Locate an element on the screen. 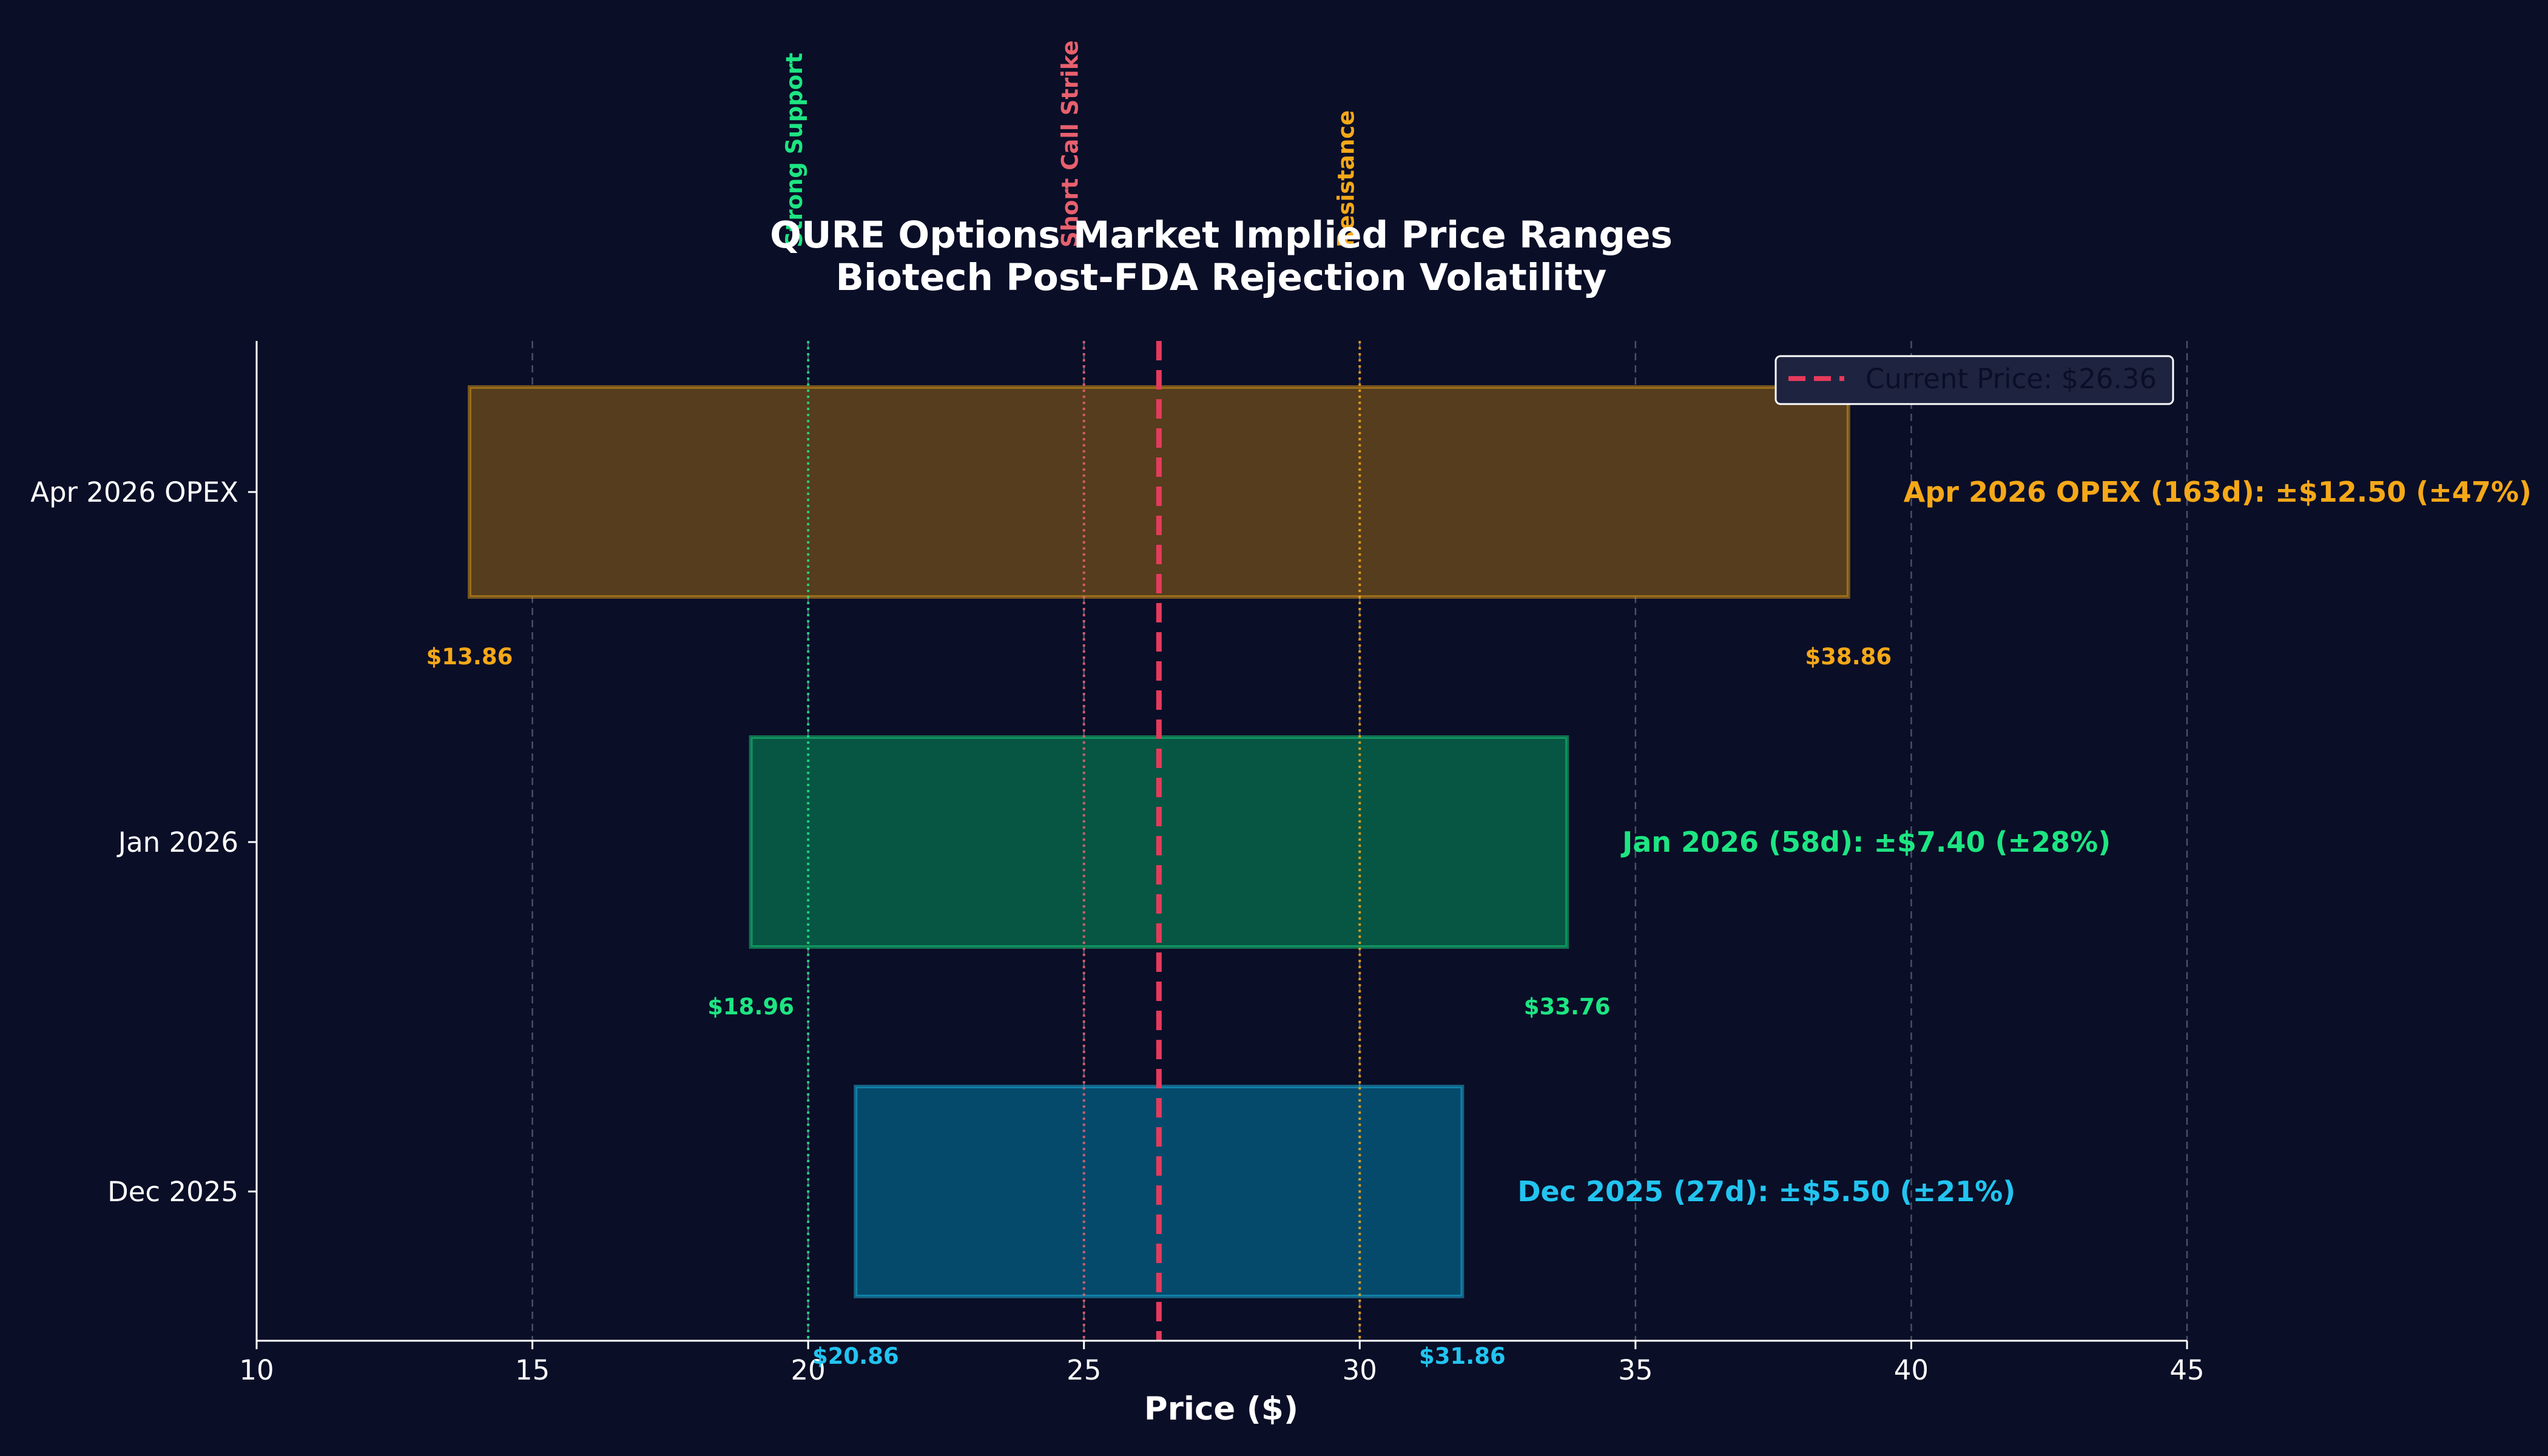 The width and height of the screenshot is (2548, 1456). x-tick-label-25: 25 is located at coordinates (1084, 1370).